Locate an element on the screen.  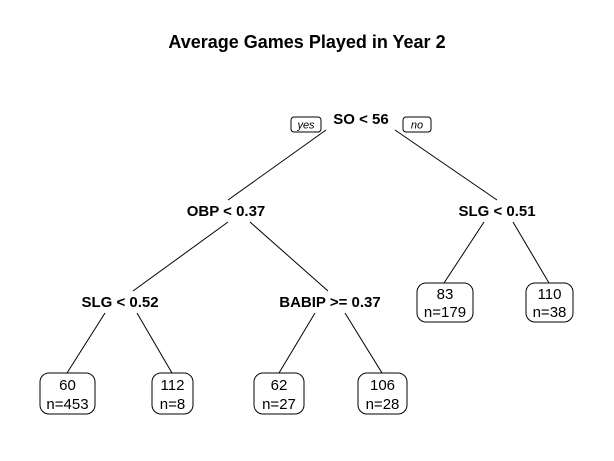
leaf-106-count: n=28 is located at coordinates (383, 404).